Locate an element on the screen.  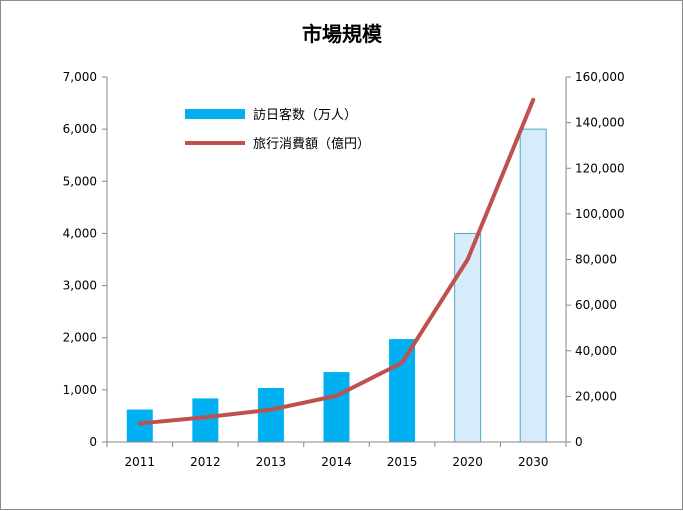
bar-2020 is located at coordinates (468, 337).